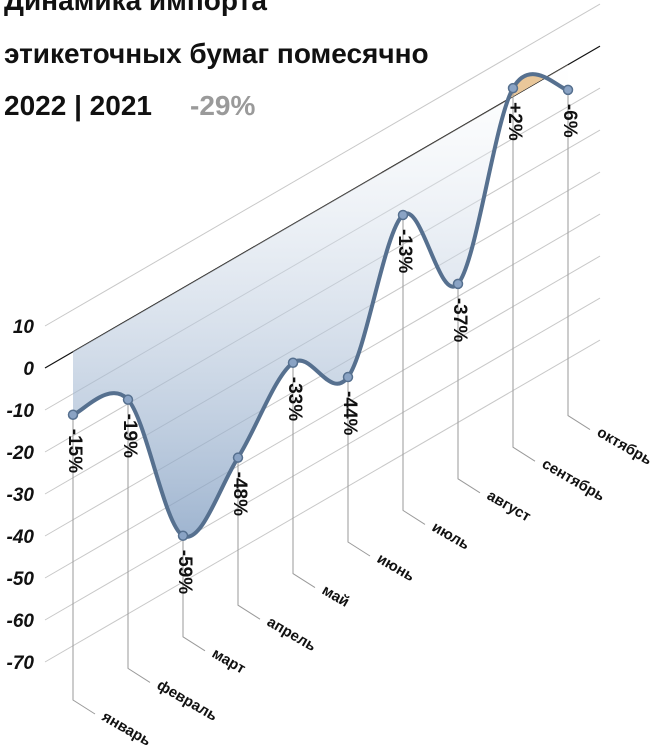  I want to click on y-tick-label: 10, so click(24, 327).